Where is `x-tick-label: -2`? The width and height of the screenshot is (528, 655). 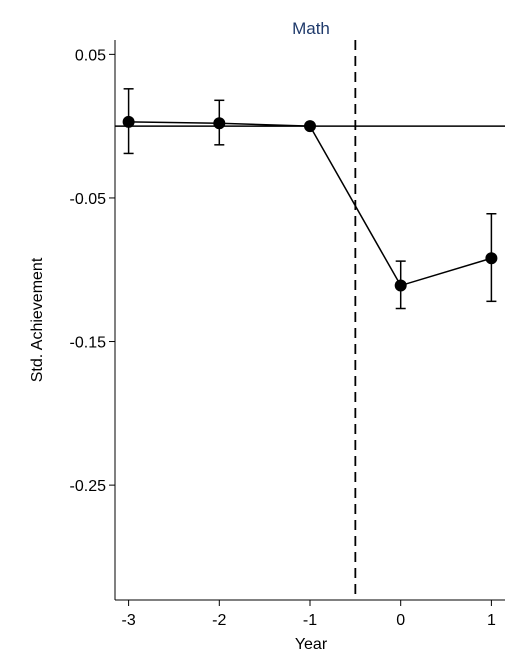
x-tick-label: -2 is located at coordinates (219, 620).